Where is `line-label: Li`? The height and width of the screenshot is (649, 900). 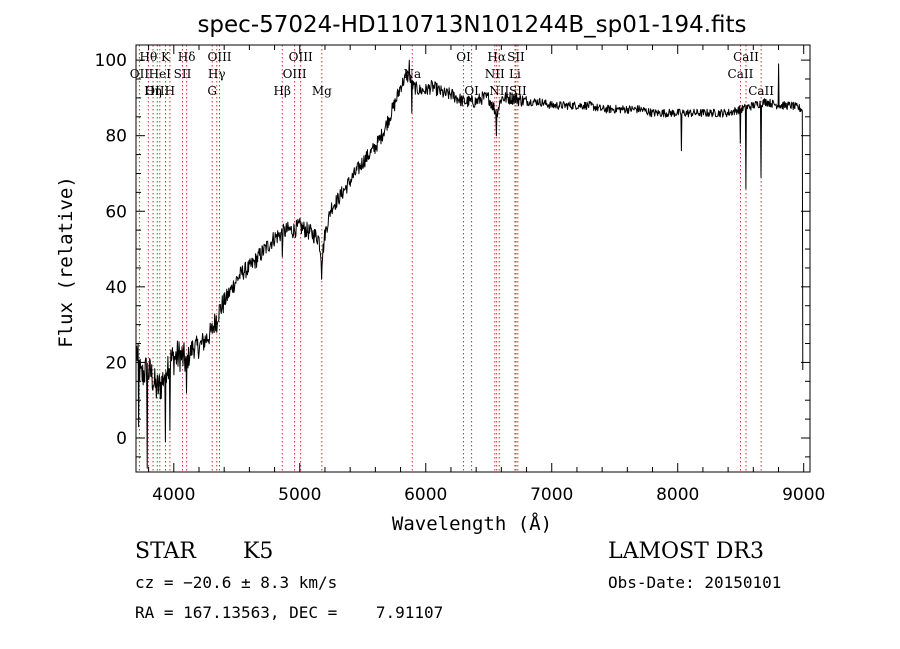
line-label: Li is located at coordinates (515, 74).